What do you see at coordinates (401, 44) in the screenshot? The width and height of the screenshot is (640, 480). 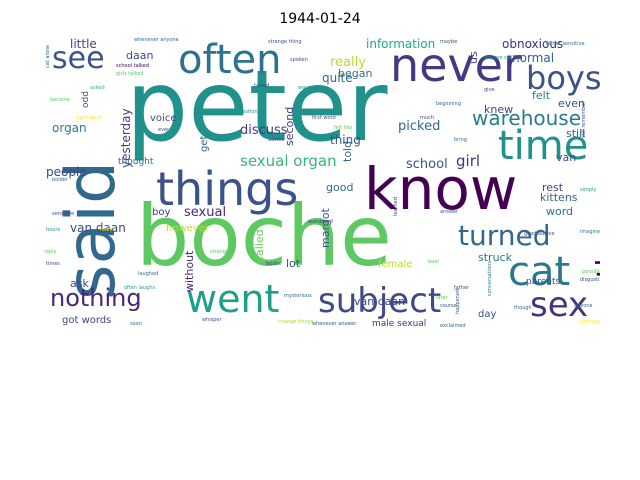 I see `word: information` at bounding box center [401, 44].